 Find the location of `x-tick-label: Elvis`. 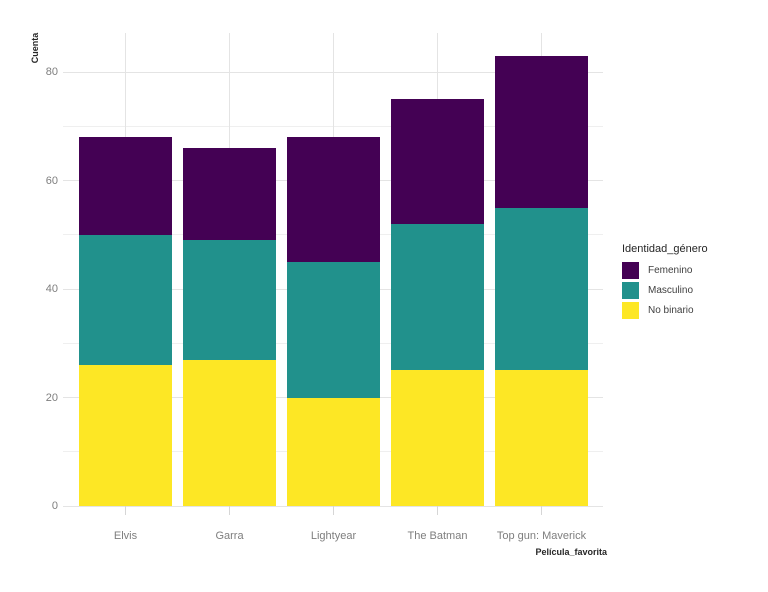

x-tick-label: Elvis is located at coordinates (125, 536).